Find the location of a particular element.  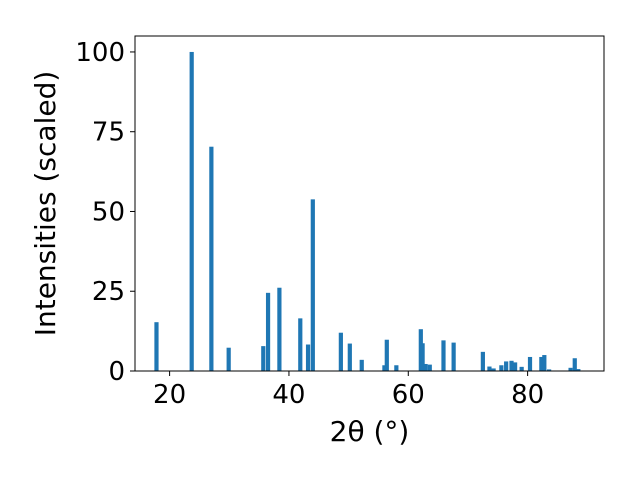

y-tick-label: 75 is located at coordinates (108, 133).